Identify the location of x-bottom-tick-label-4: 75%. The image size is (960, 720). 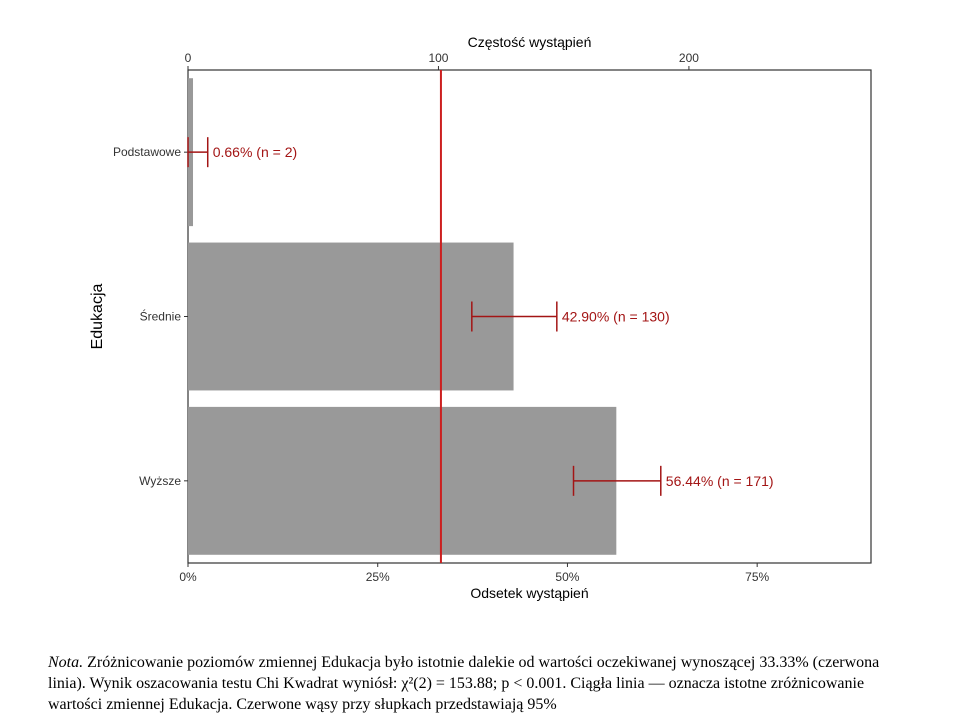
(757, 577).